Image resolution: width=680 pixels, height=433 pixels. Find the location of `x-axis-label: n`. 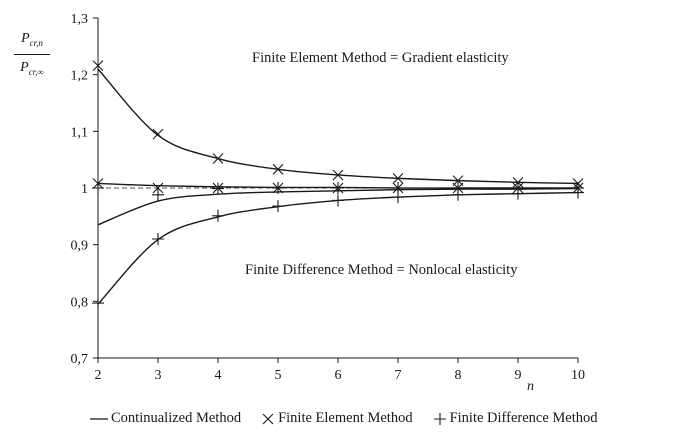

x-axis-label: n is located at coordinates (530, 386).